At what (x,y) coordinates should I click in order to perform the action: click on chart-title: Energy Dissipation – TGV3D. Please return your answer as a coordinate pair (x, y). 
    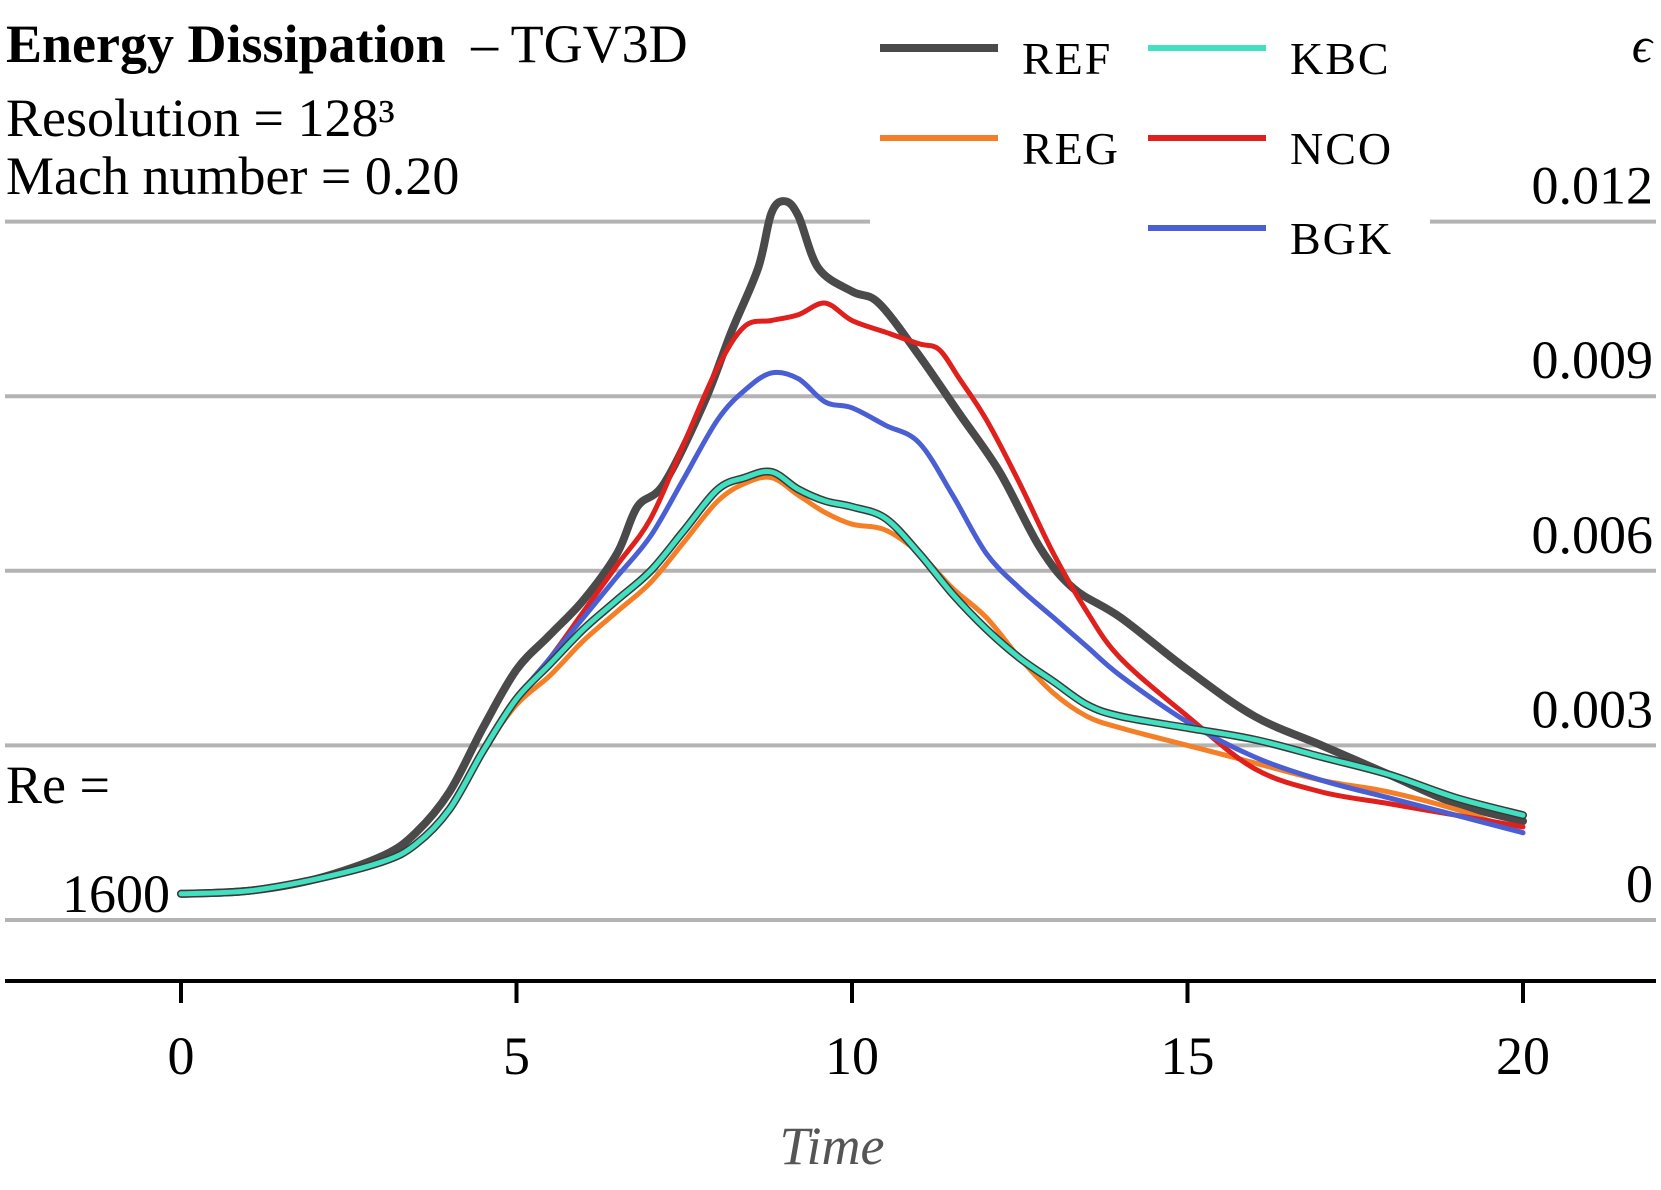
    Looking at the image, I should click on (347, 44).